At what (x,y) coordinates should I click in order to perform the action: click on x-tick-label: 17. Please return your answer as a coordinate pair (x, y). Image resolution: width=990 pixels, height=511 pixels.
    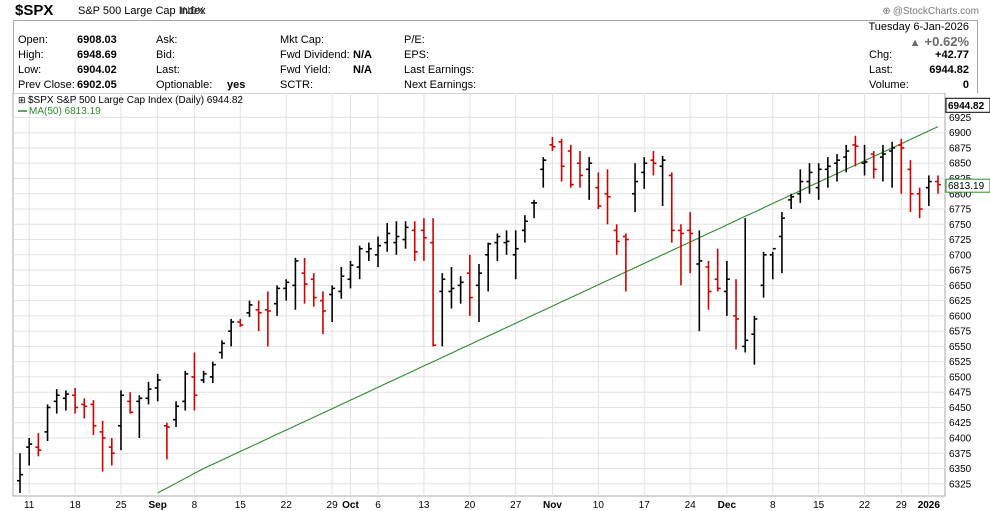
    Looking at the image, I should click on (645, 505).